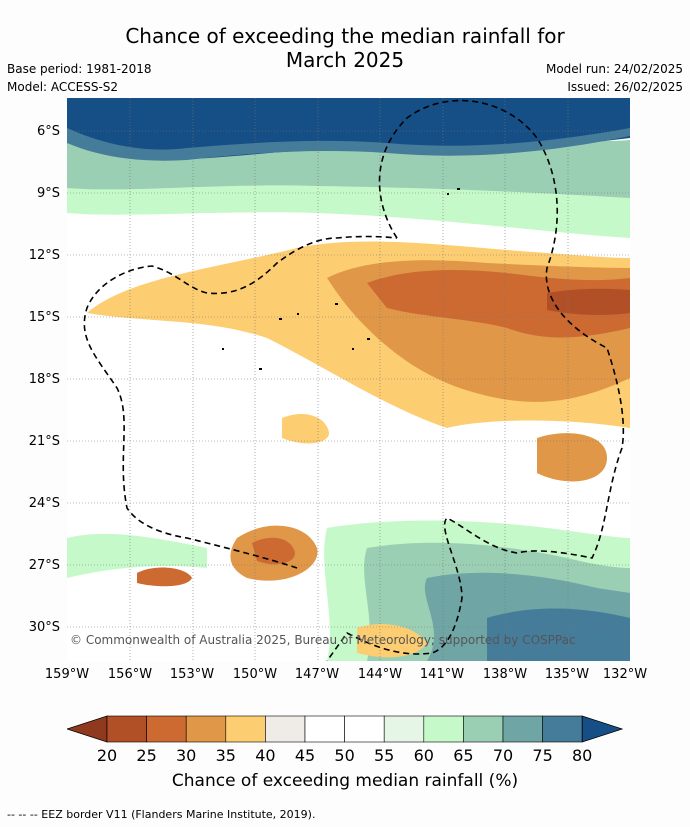 The image size is (690, 827). Describe the element at coordinates (130, 674) in the screenshot. I see `lon-label: 156°W` at that location.